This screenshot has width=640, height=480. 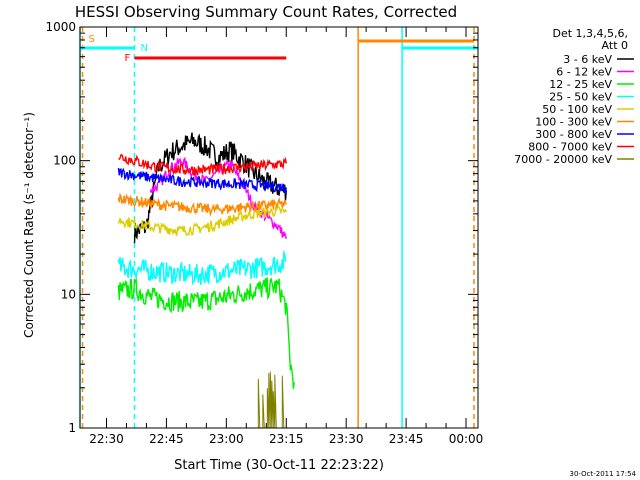 I want to click on legend-label-7: 300 - 800 keV, so click(x=573, y=134).